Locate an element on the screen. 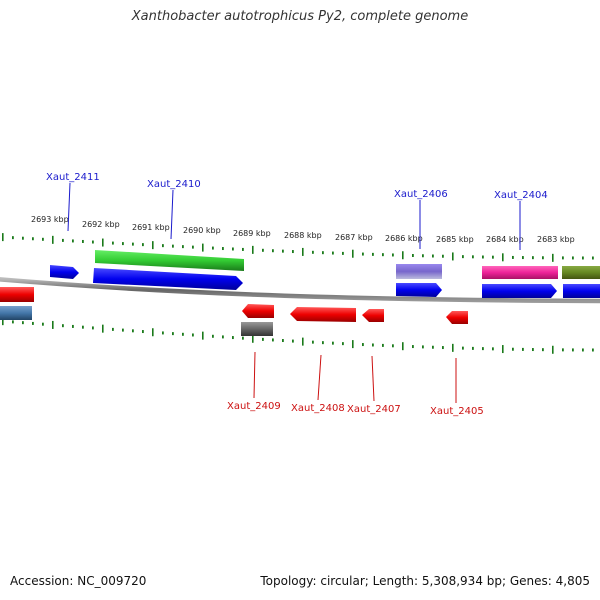 The height and width of the screenshot is (600, 600). locus-label-xaut-2411: Xaut_2411 is located at coordinates (73, 177).